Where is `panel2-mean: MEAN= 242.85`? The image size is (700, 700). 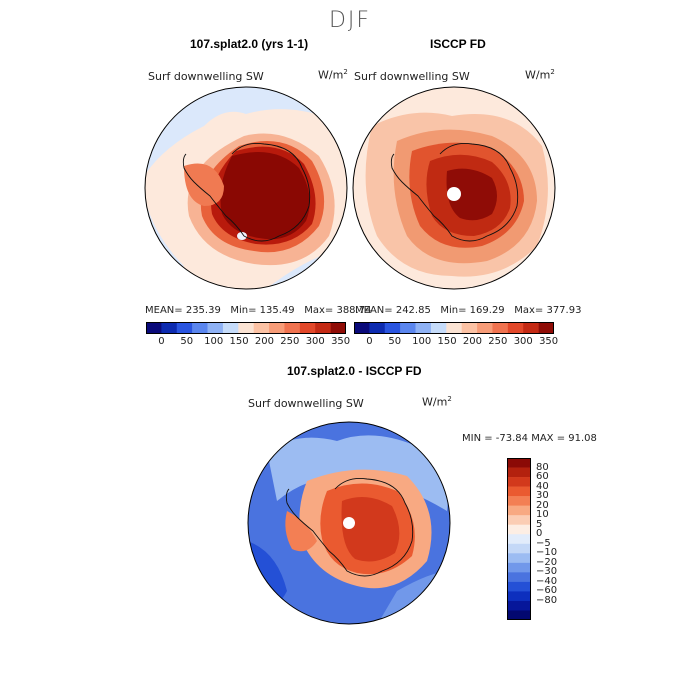
panel2-mean: MEAN= 242.85 is located at coordinates (393, 310).